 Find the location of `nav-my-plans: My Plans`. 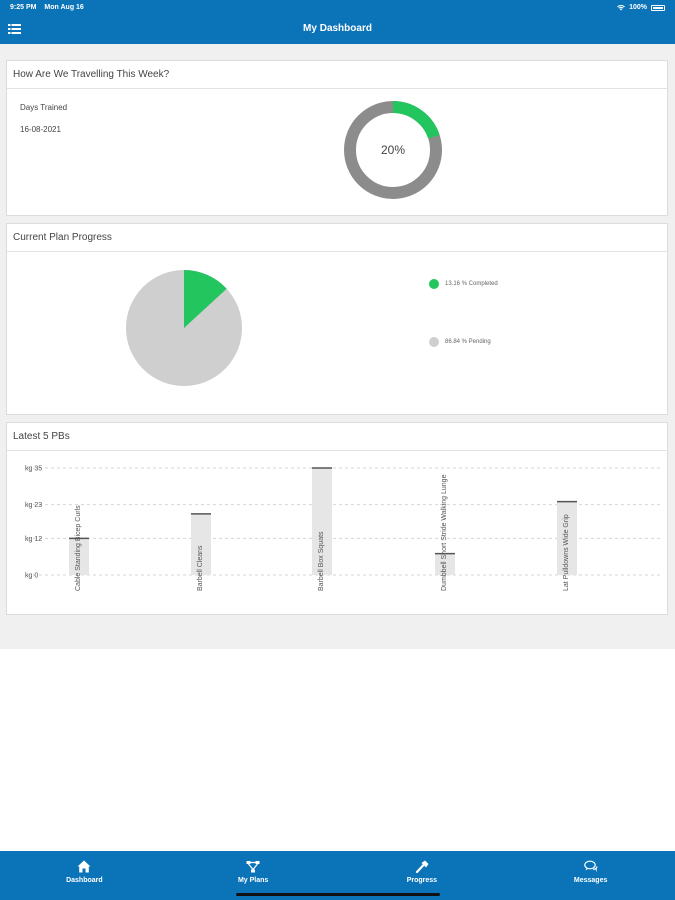

nav-my-plans: My Plans is located at coordinates (253, 875).